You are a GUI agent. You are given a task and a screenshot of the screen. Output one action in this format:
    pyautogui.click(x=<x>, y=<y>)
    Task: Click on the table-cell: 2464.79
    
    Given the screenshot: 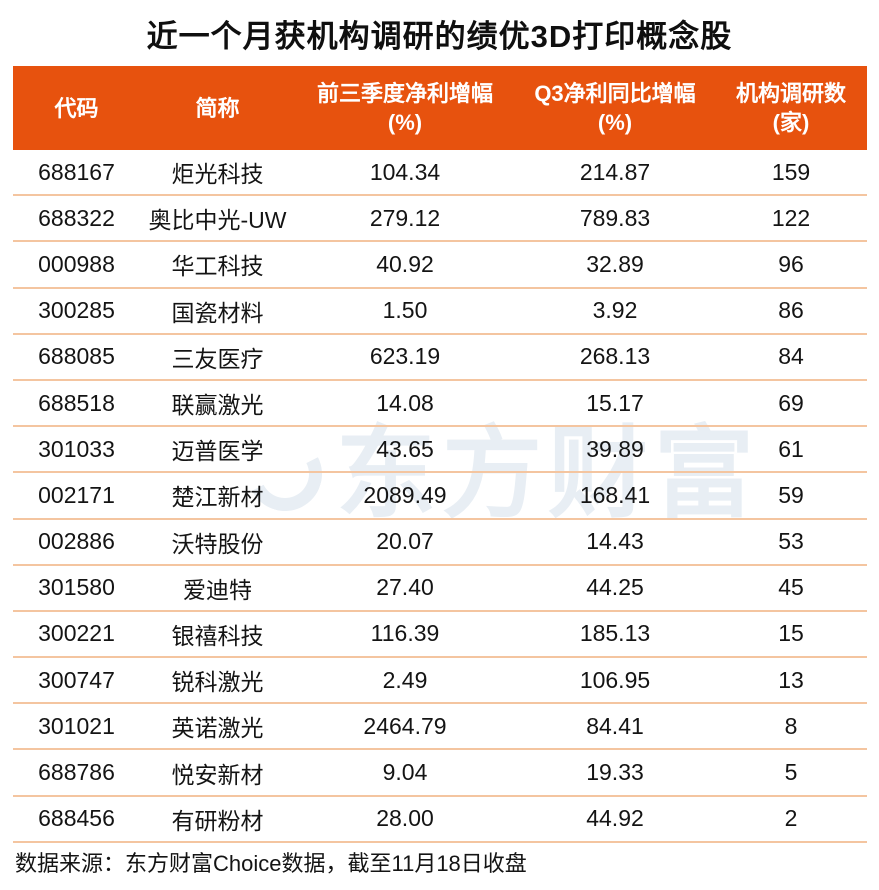 What is the action you would take?
    pyautogui.click(x=405, y=725)
    